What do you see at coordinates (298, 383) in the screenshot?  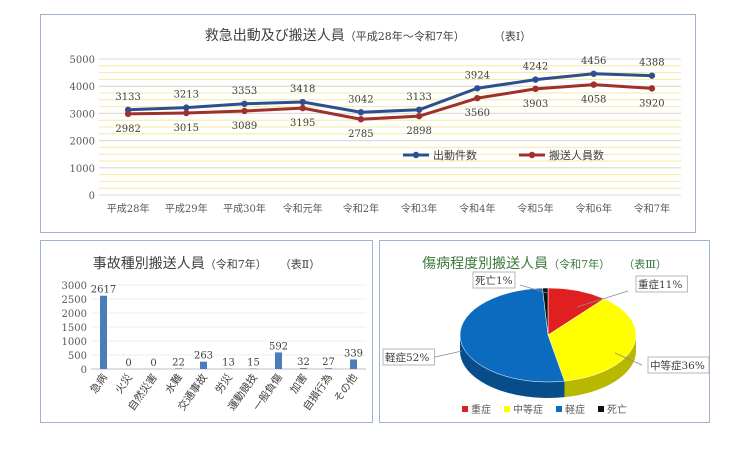 I see `x-tick-label: 加害` at bounding box center [298, 383].